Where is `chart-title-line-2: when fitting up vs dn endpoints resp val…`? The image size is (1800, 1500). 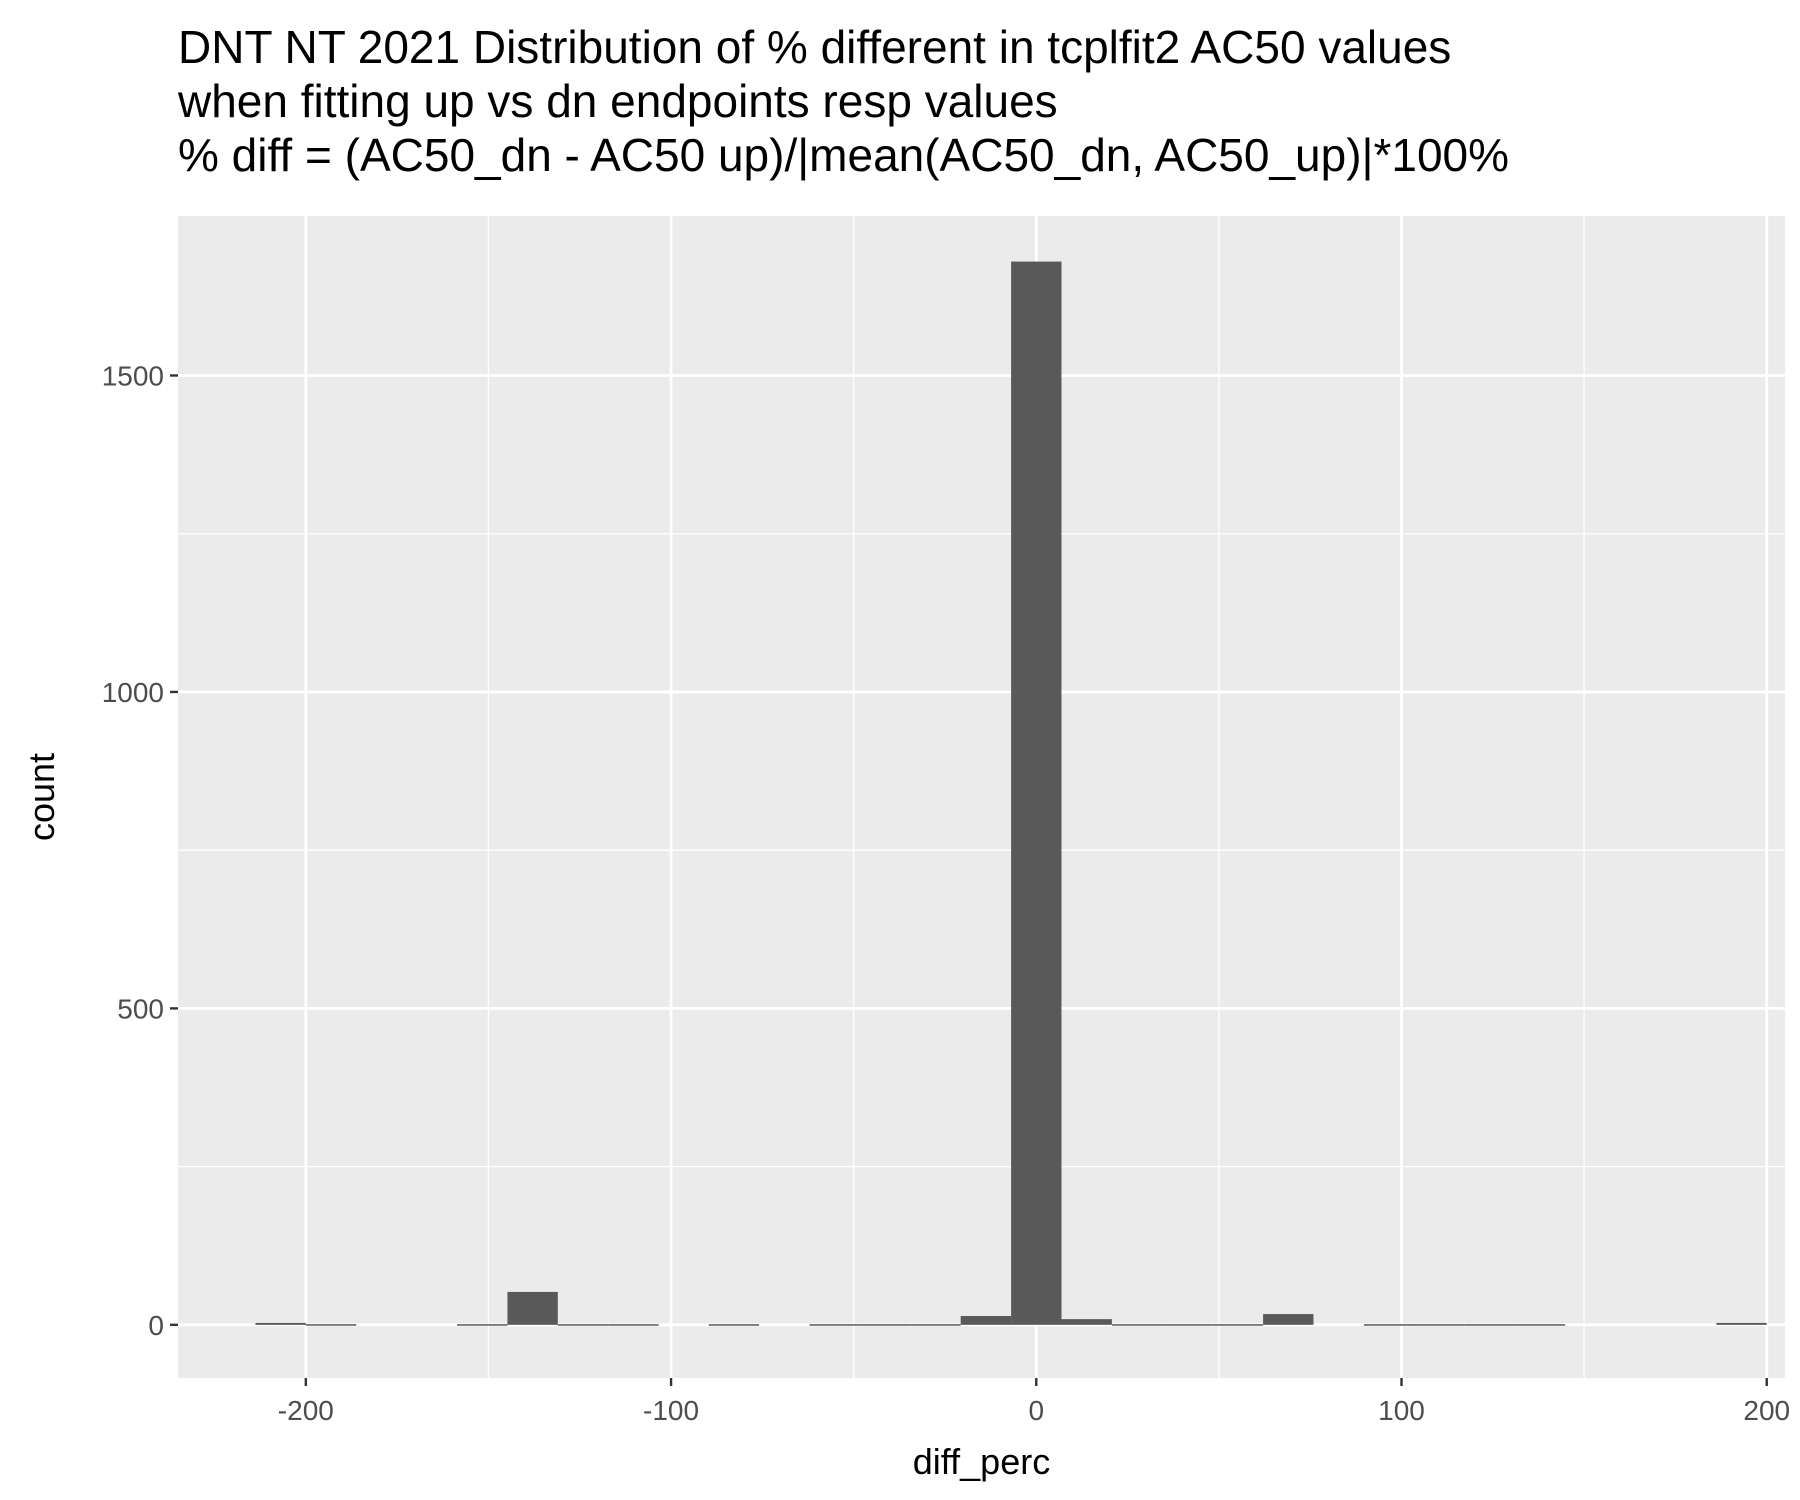 chart-title-line-2: when fitting up vs dn endpoints resp val… is located at coordinates (618, 101).